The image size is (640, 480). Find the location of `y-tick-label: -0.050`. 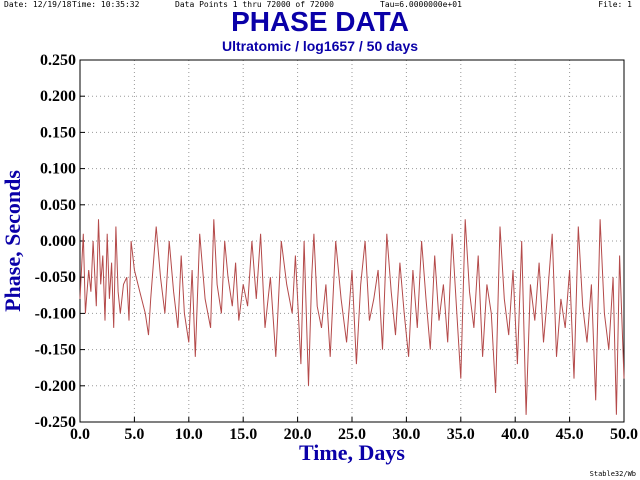

y-tick-label: -0.050 is located at coordinates (55, 277).